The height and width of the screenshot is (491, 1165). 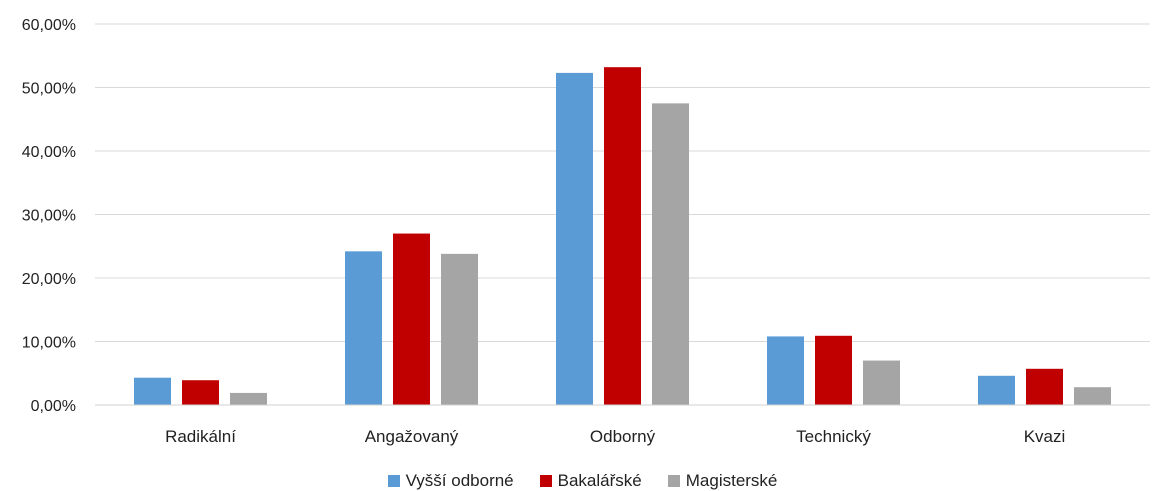 I want to click on y-tick-label: 10,00%, so click(x=49, y=343).